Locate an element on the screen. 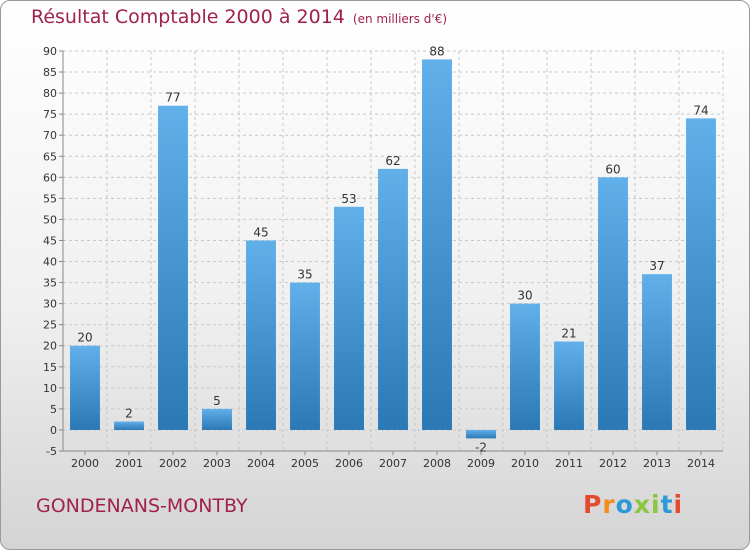  bar-2007 is located at coordinates (393, 299).